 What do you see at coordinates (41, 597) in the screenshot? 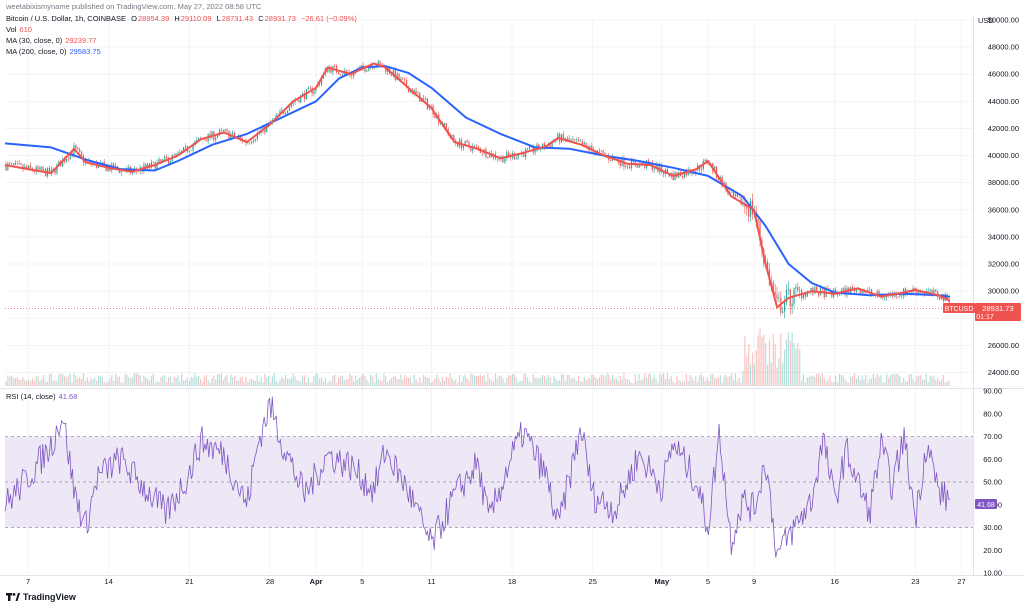
I see `tradingview-logo: TradingView` at bounding box center [41, 597].